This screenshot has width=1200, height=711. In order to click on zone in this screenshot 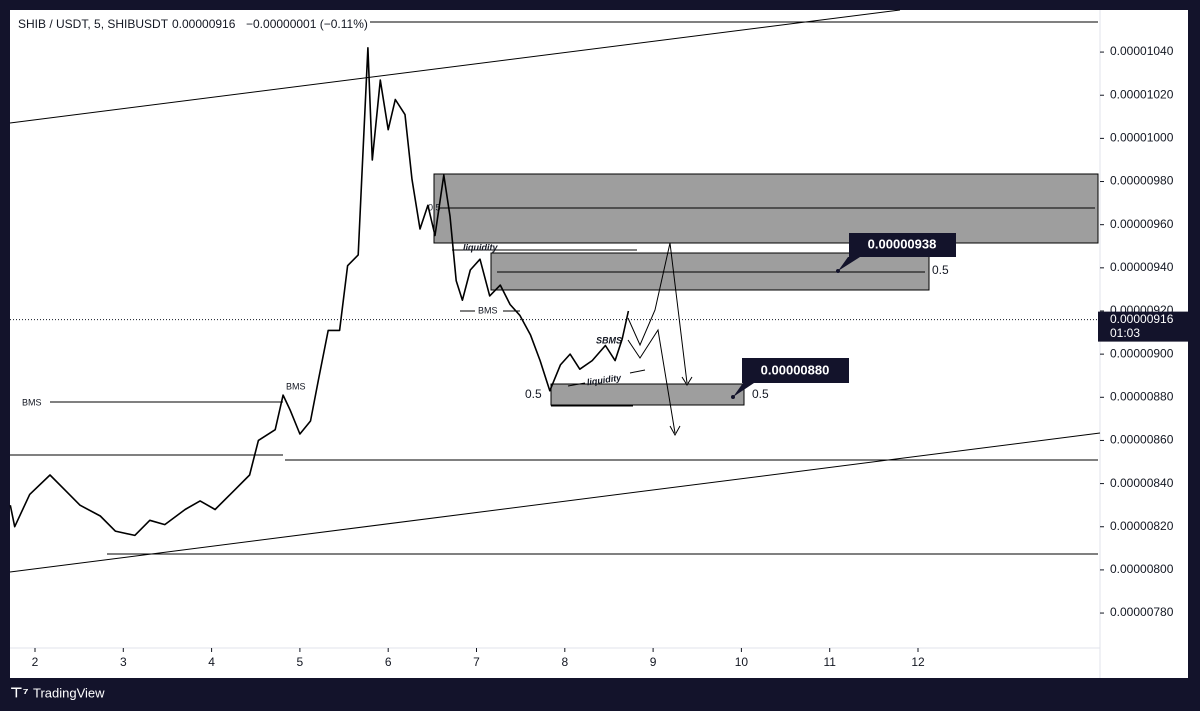, I will do `click(647, 394)`.